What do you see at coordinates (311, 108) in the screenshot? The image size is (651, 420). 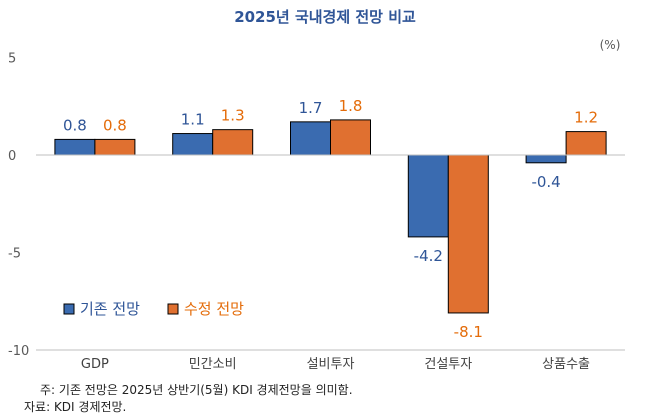 I see `data-label-base-2: 1.7` at bounding box center [311, 108].